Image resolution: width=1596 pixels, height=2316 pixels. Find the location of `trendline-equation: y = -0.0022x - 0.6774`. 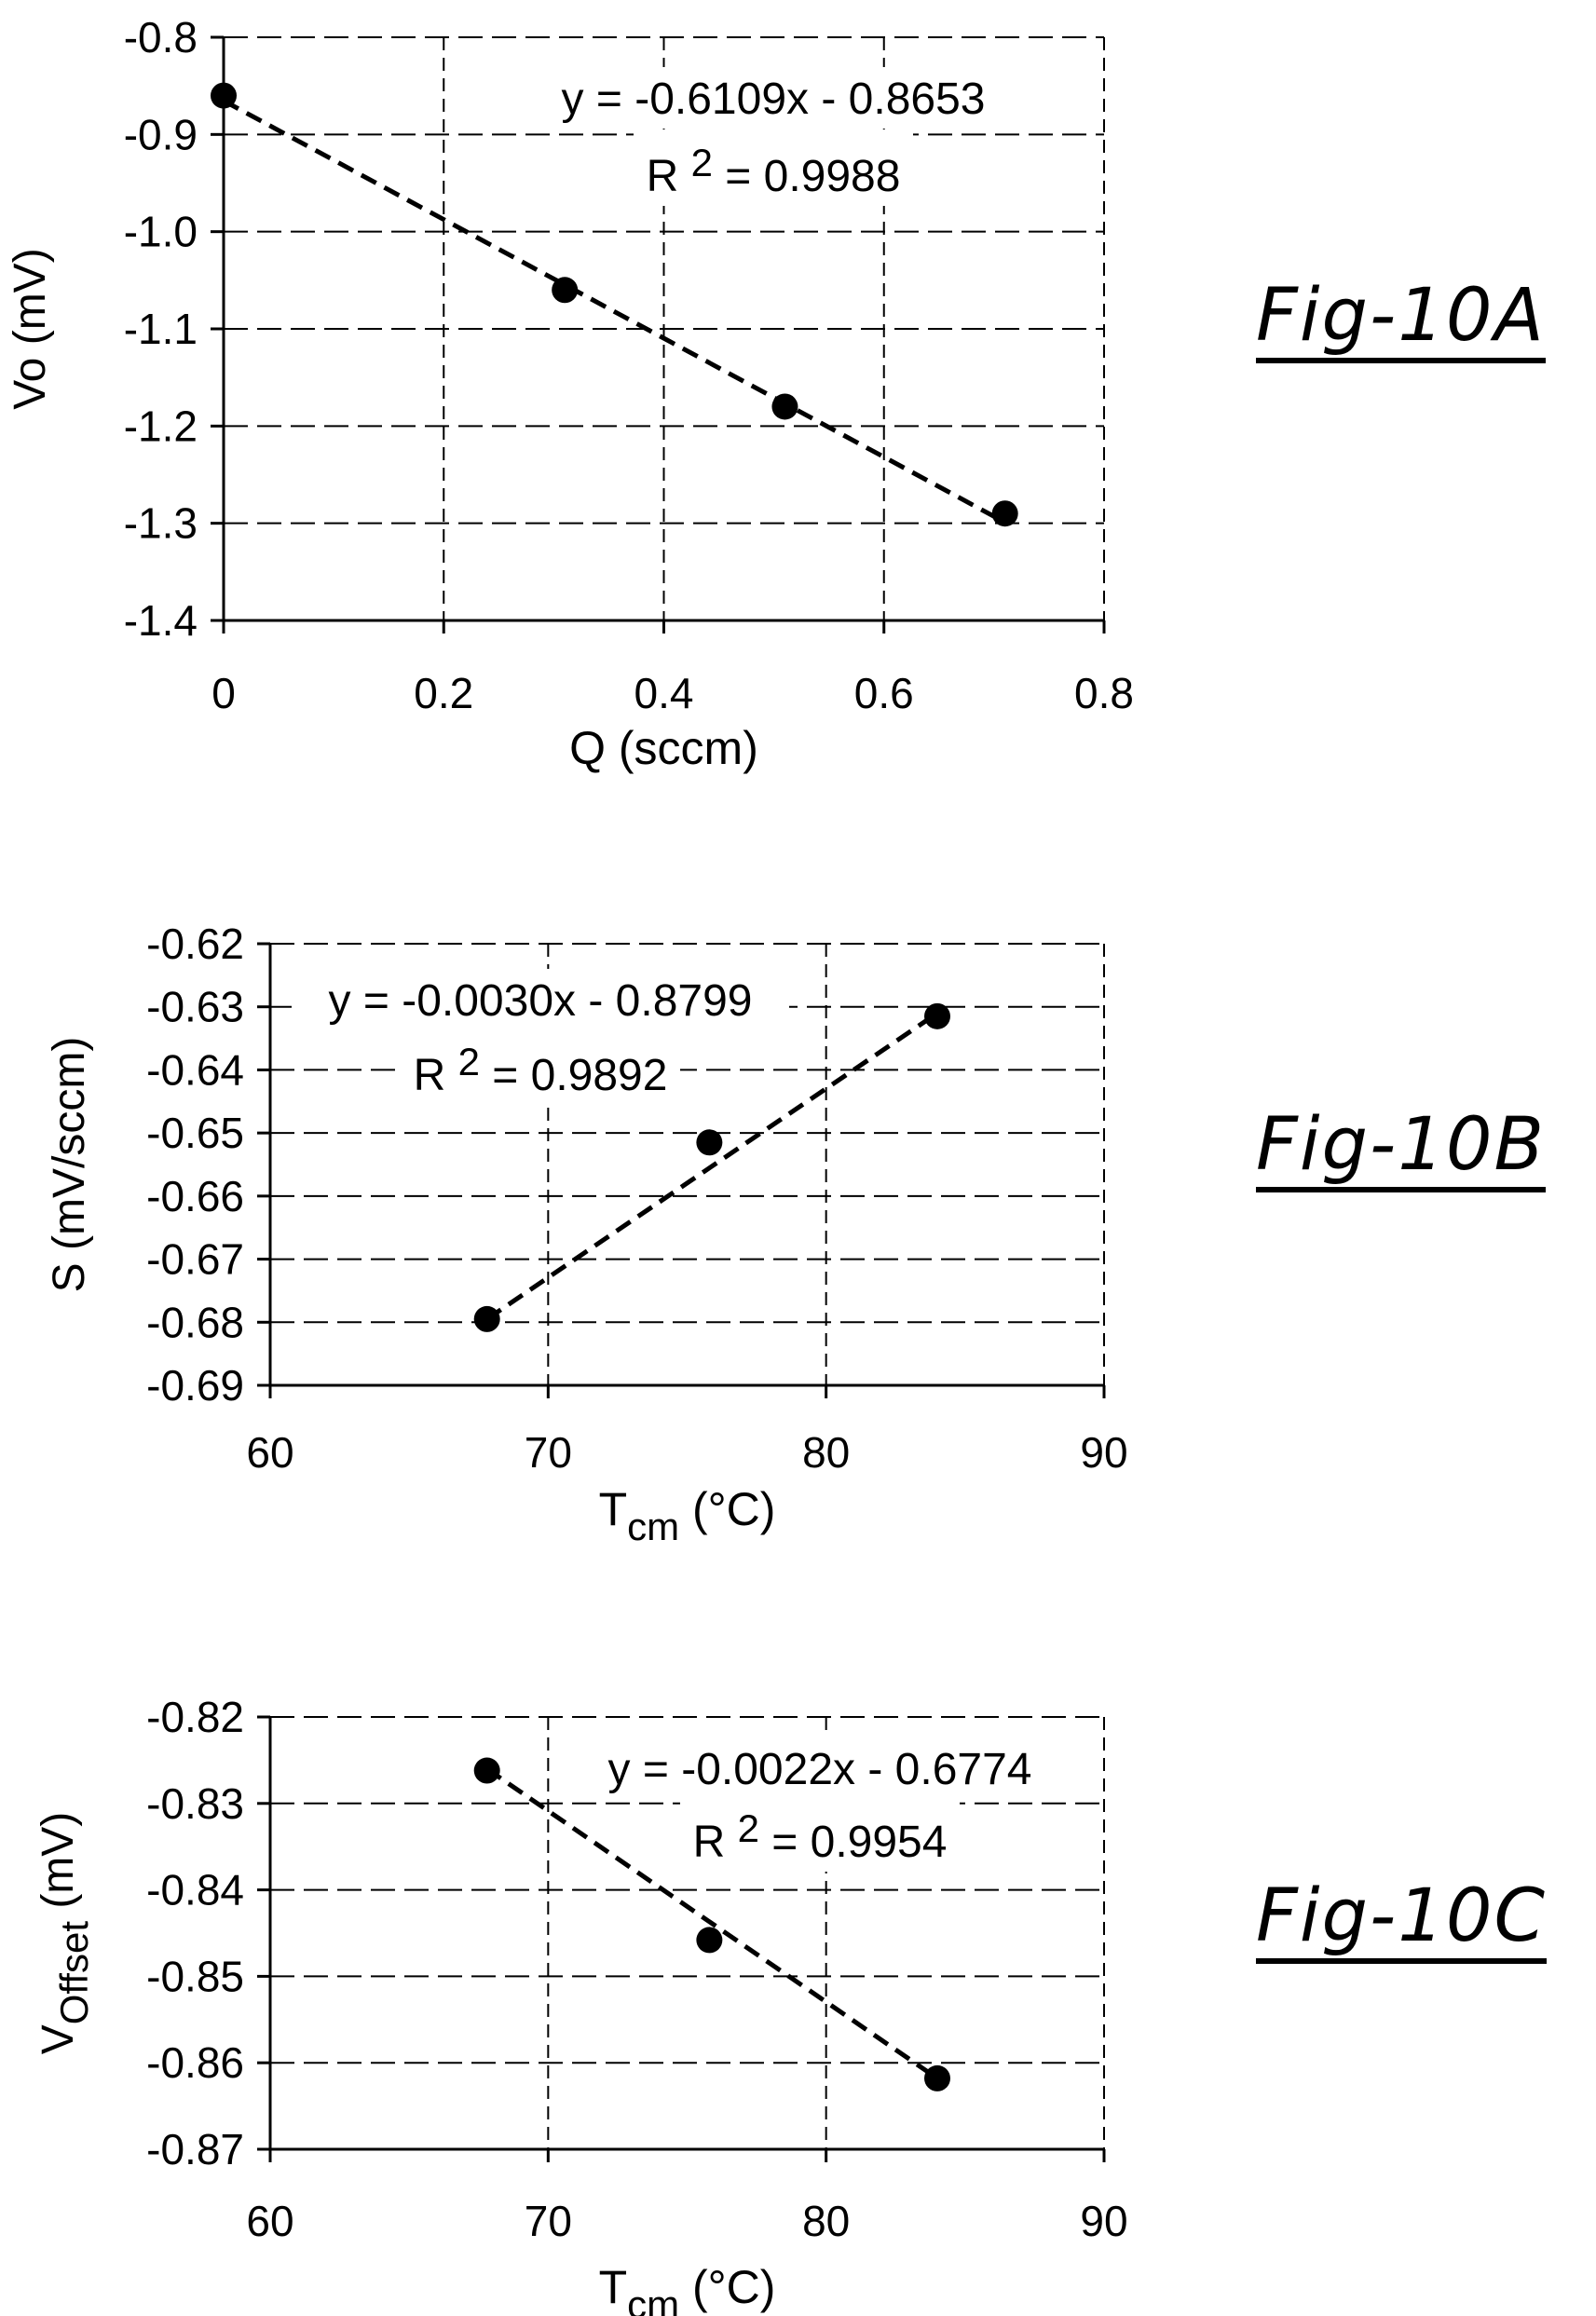

trendline-equation: y = -0.0022x - 0.6774 is located at coordinates (820, 1769).